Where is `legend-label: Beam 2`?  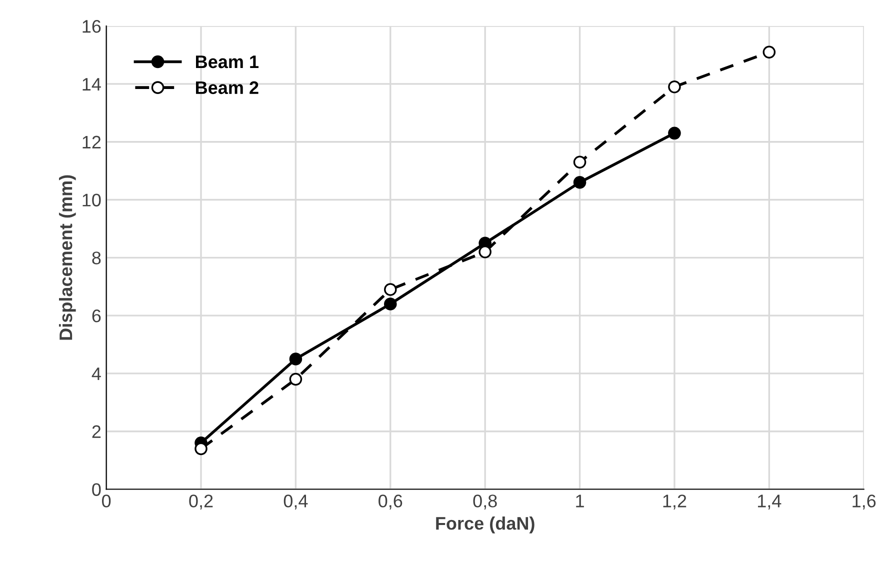
legend-label: Beam 2 is located at coordinates (227, 87).